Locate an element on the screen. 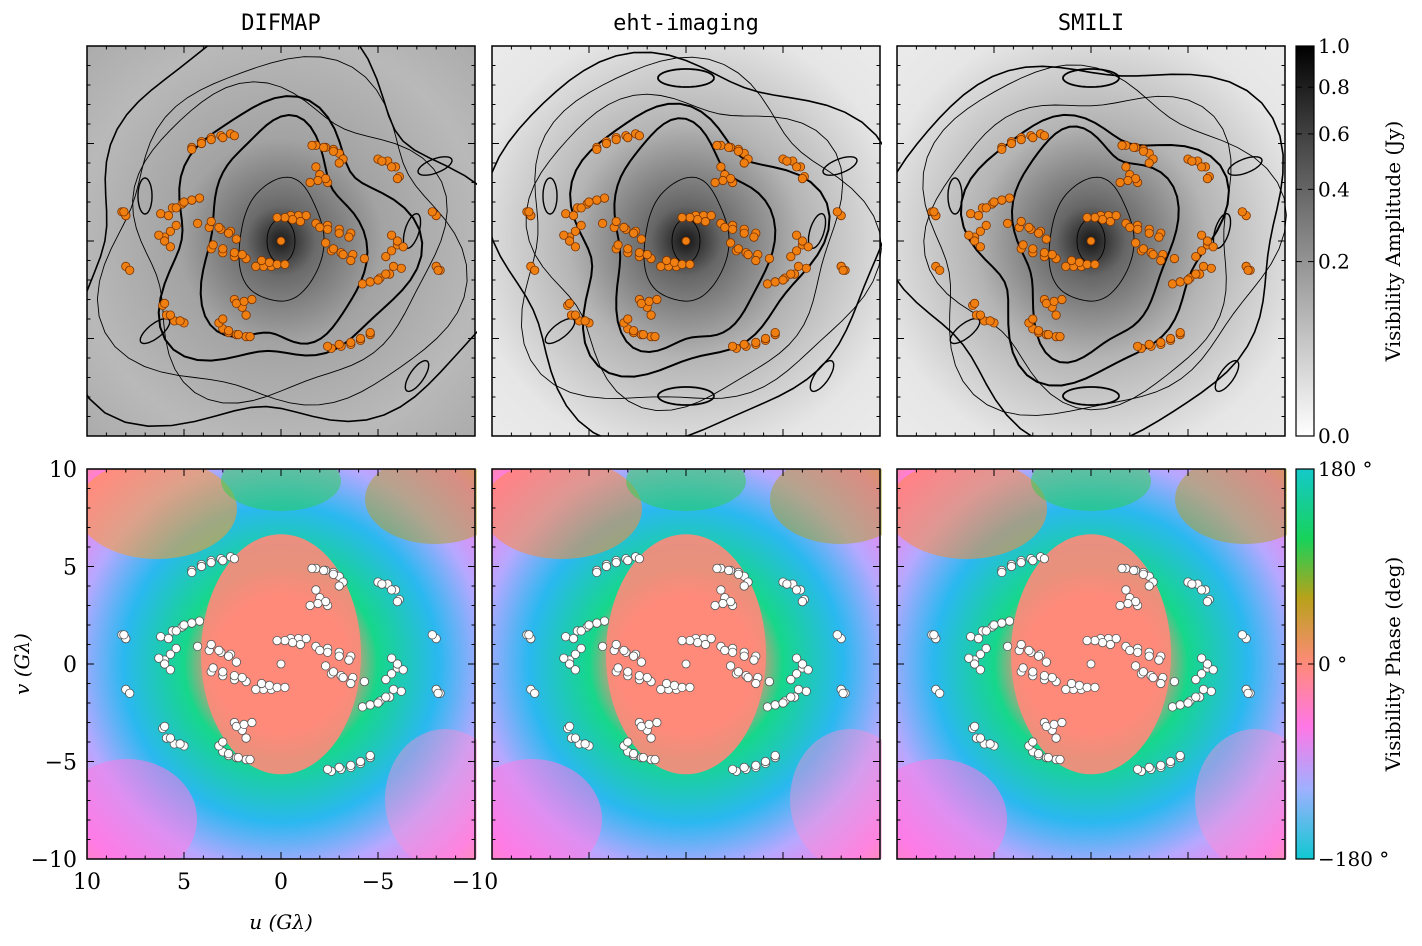 The height and width of the screenshot is (946, 1422). colorbar-label: Visibility Phase (deg) is located at coordinates (1393, 665).